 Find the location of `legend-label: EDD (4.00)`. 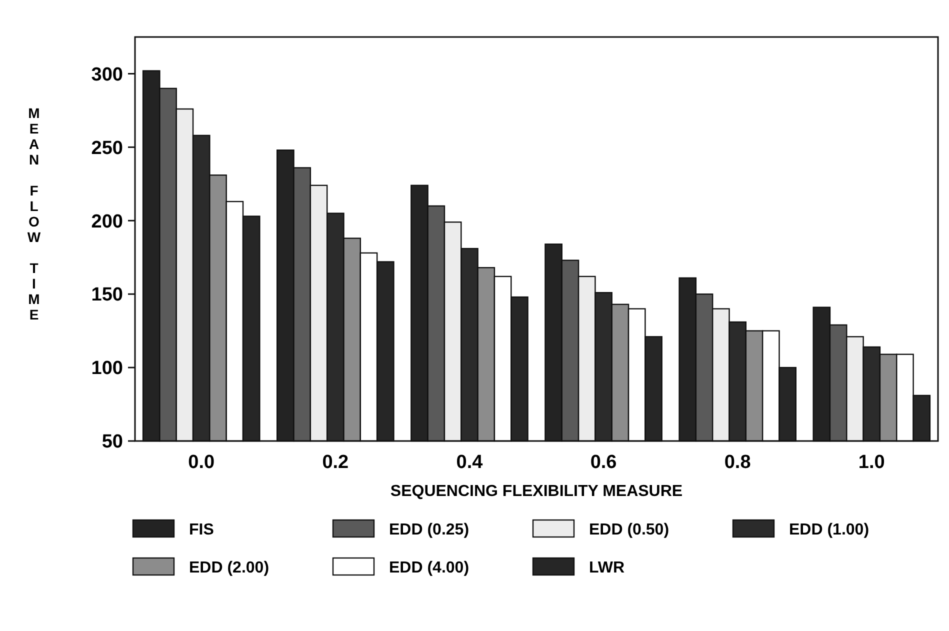

legend-label: EDD (4.00) is located at coordinates (429, 568).